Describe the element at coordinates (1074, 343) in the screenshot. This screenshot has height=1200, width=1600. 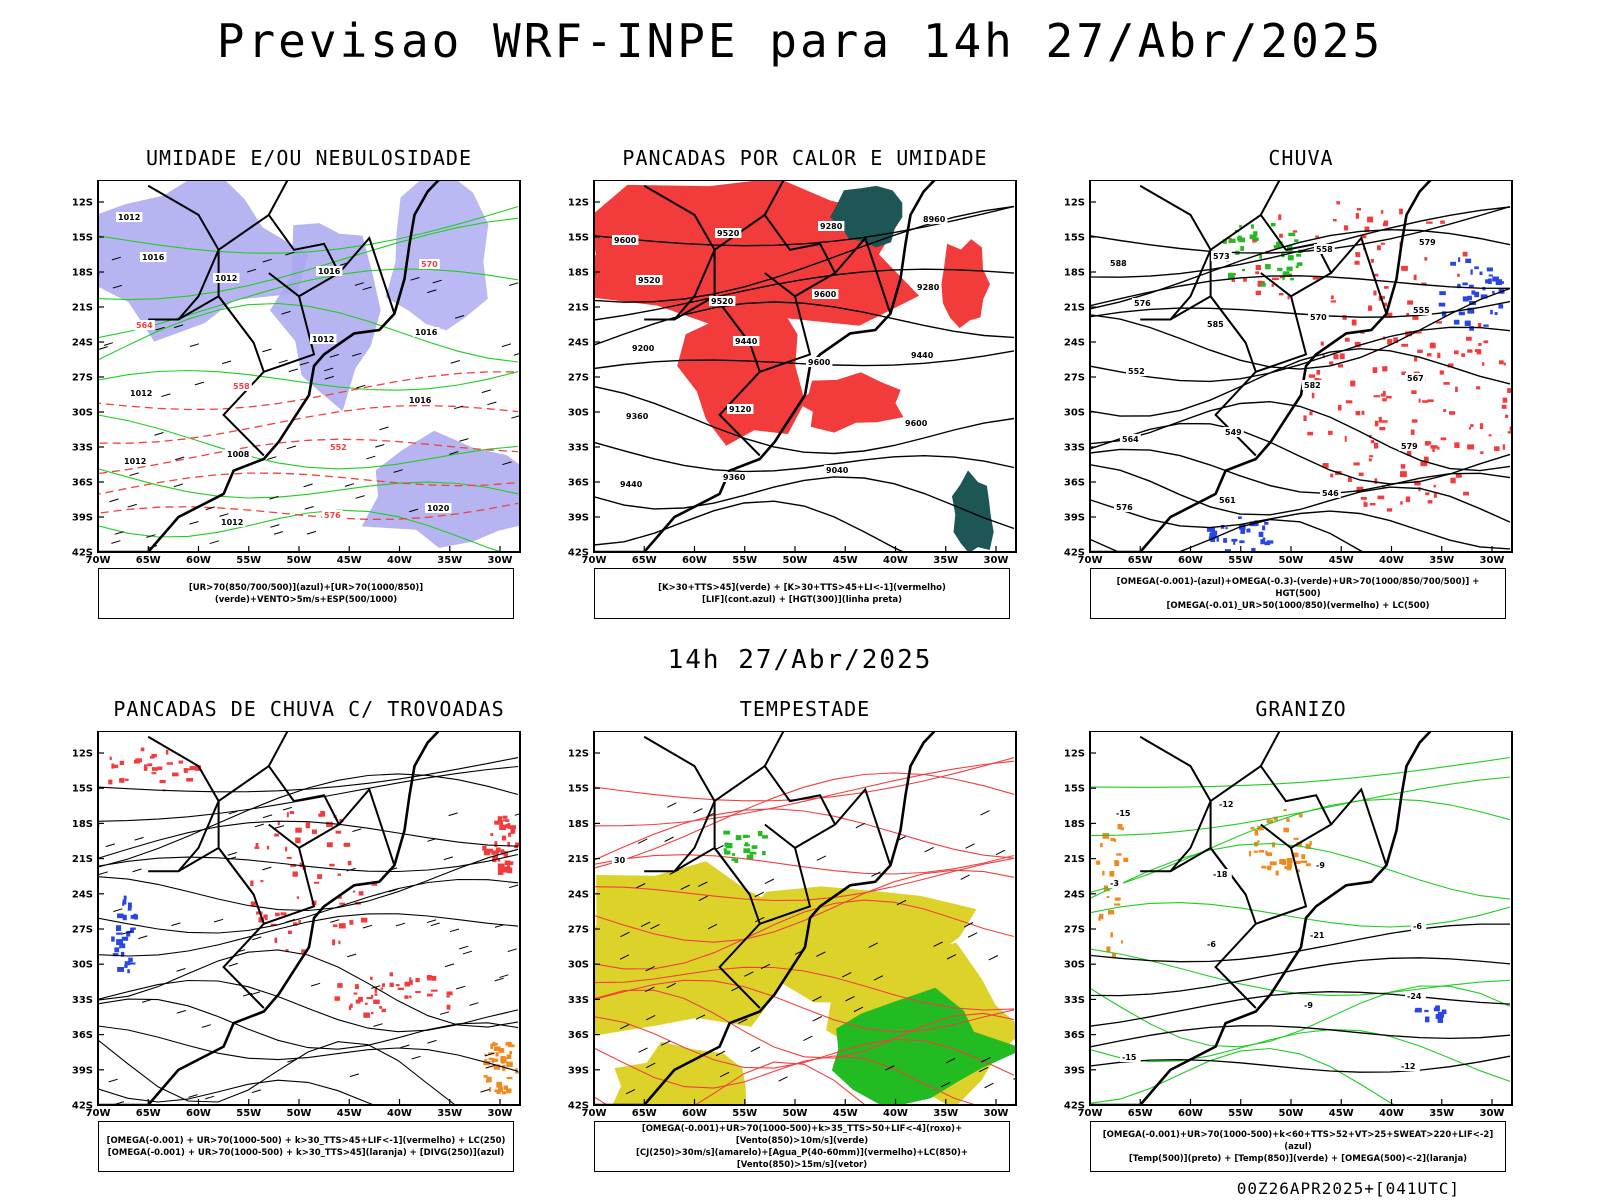
I see `lat-label: 24S` at that location.